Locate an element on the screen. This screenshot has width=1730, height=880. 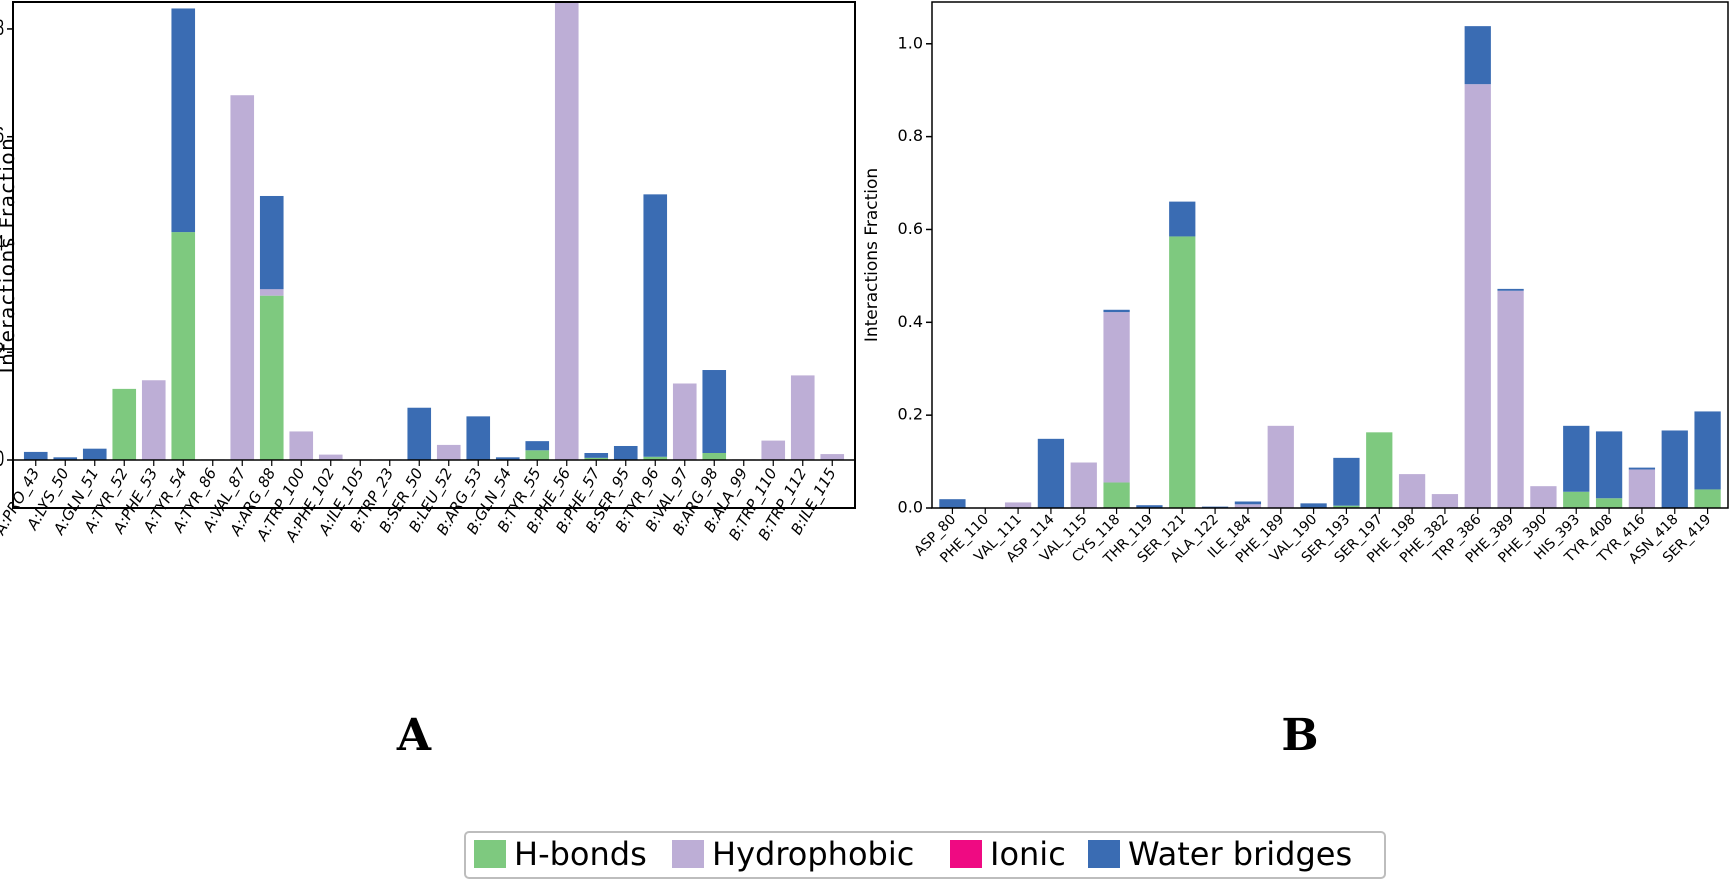
bar-ile-184-hydrophobic is located at coordinates (1248, 506).